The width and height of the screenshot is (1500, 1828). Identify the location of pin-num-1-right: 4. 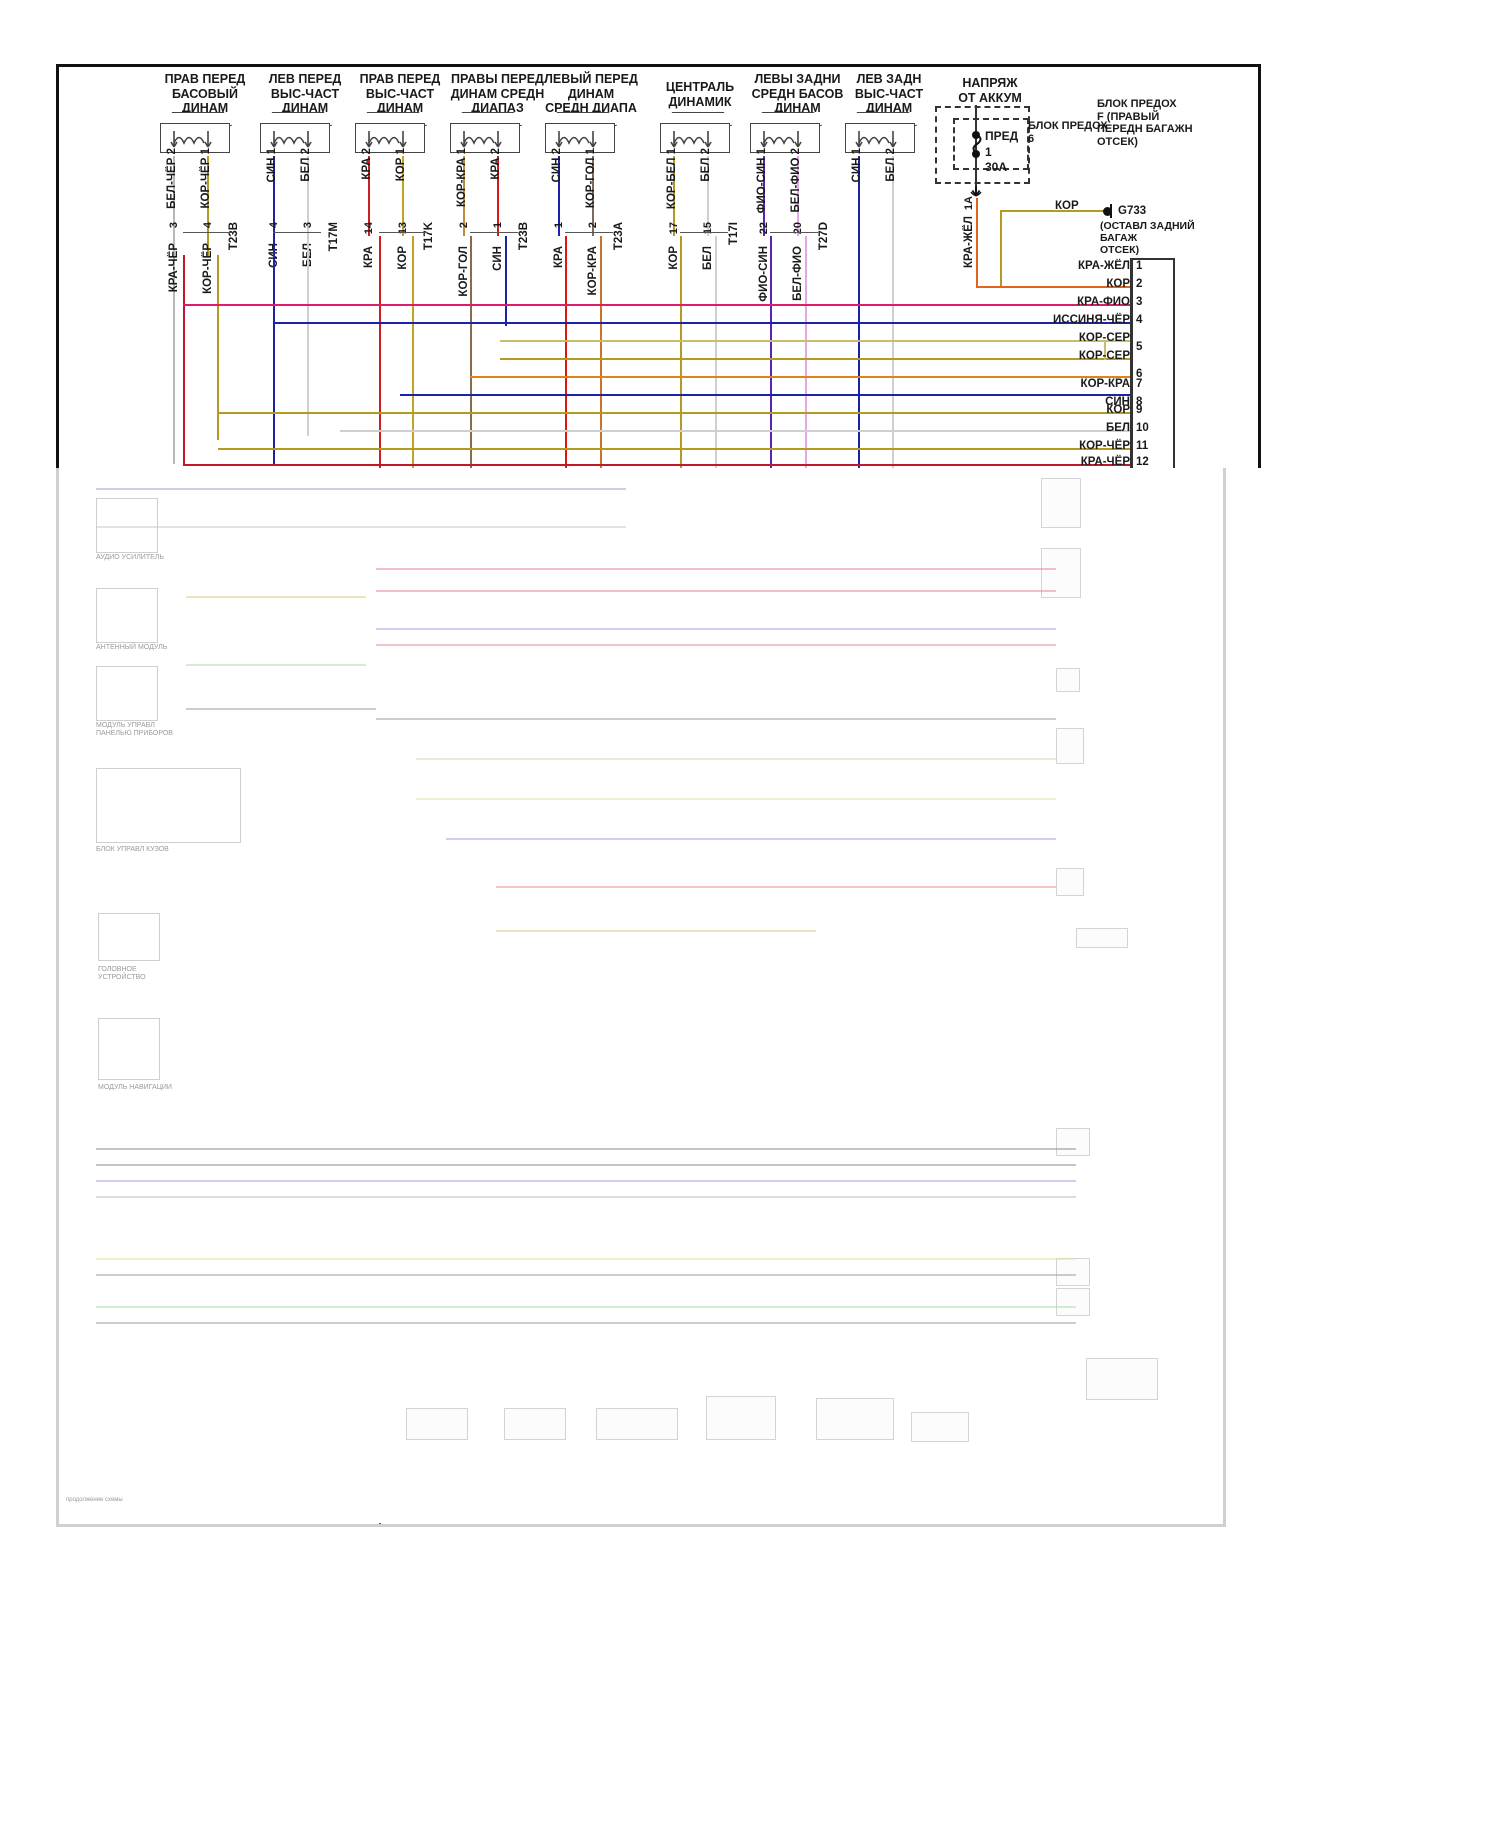
(208, 225).